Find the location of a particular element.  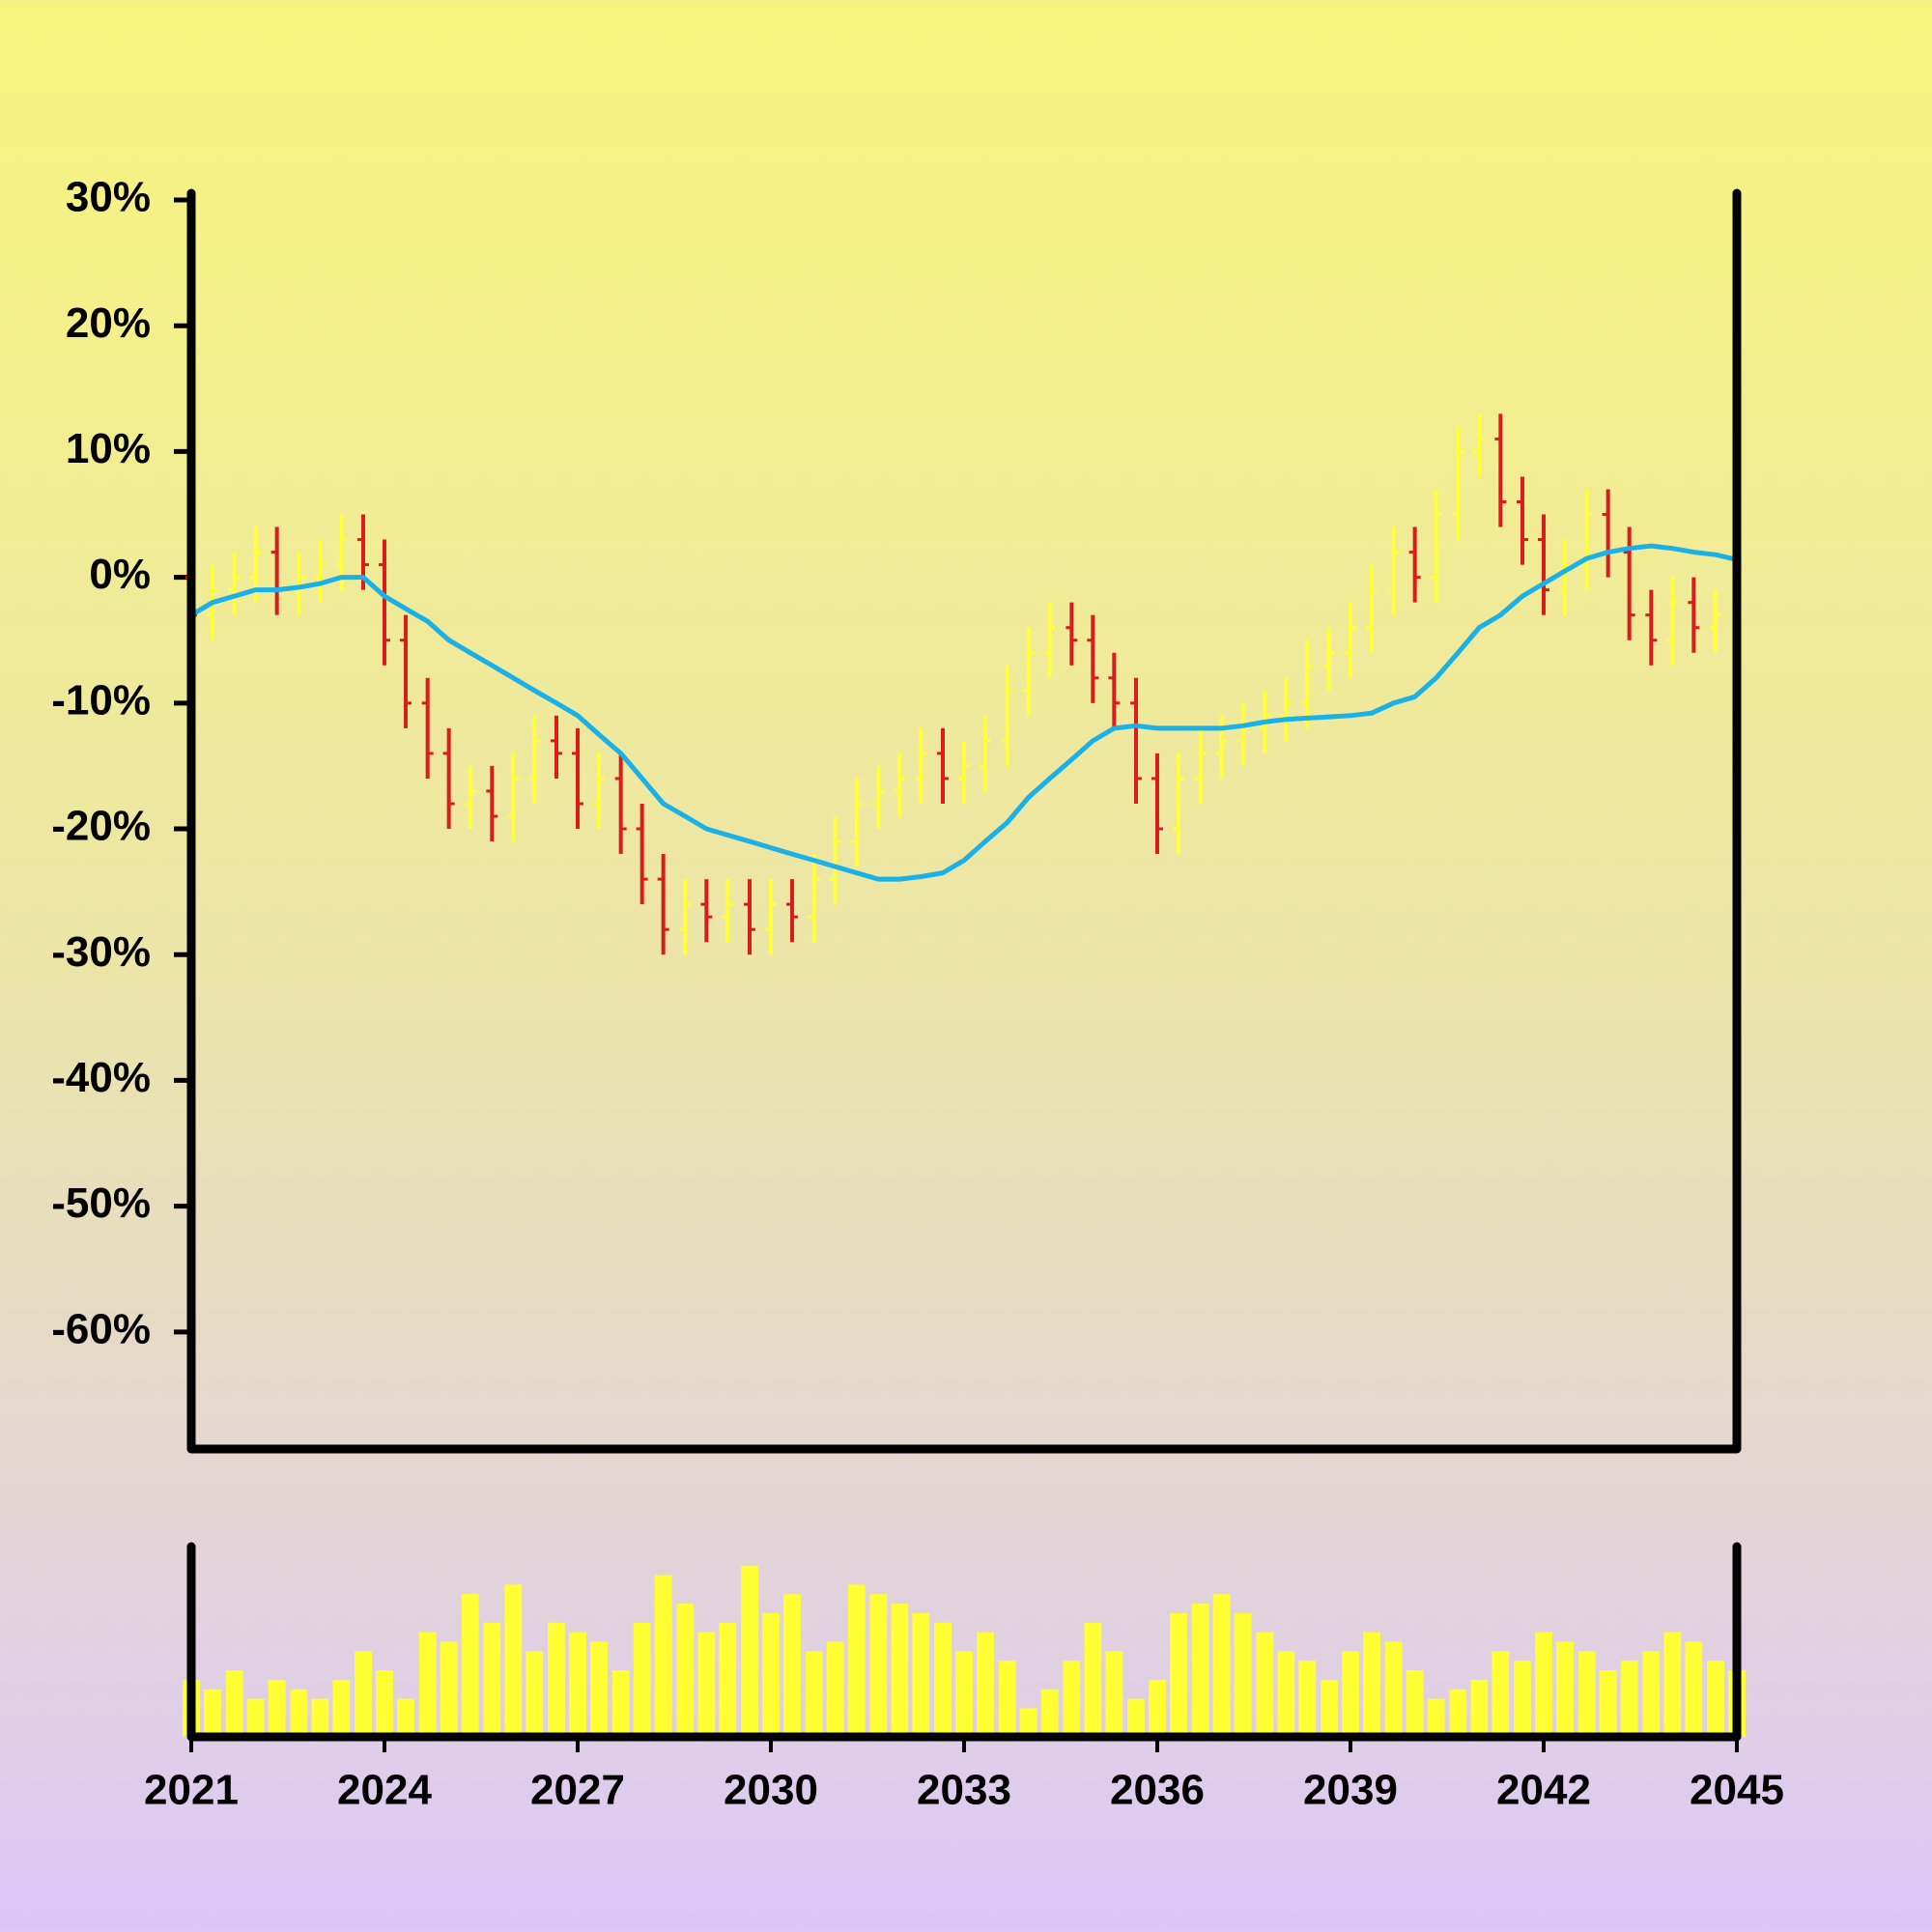

x-tick-label: 2030 is located at coordinates (771, 1790).